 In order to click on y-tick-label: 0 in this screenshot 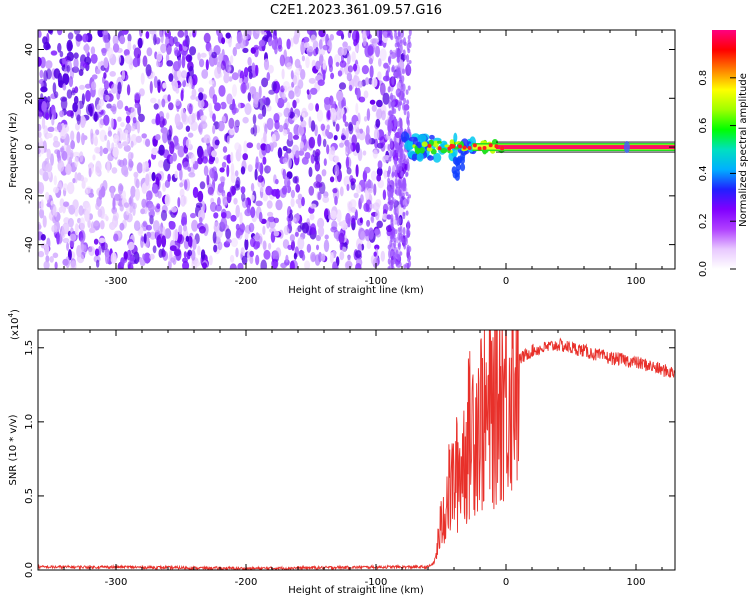, I will do `click(29, 147)`.